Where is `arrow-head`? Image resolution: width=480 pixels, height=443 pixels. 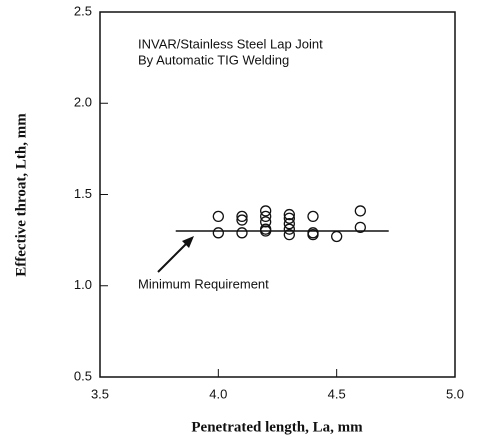
arrow-head is located at coordinates (188, 242).